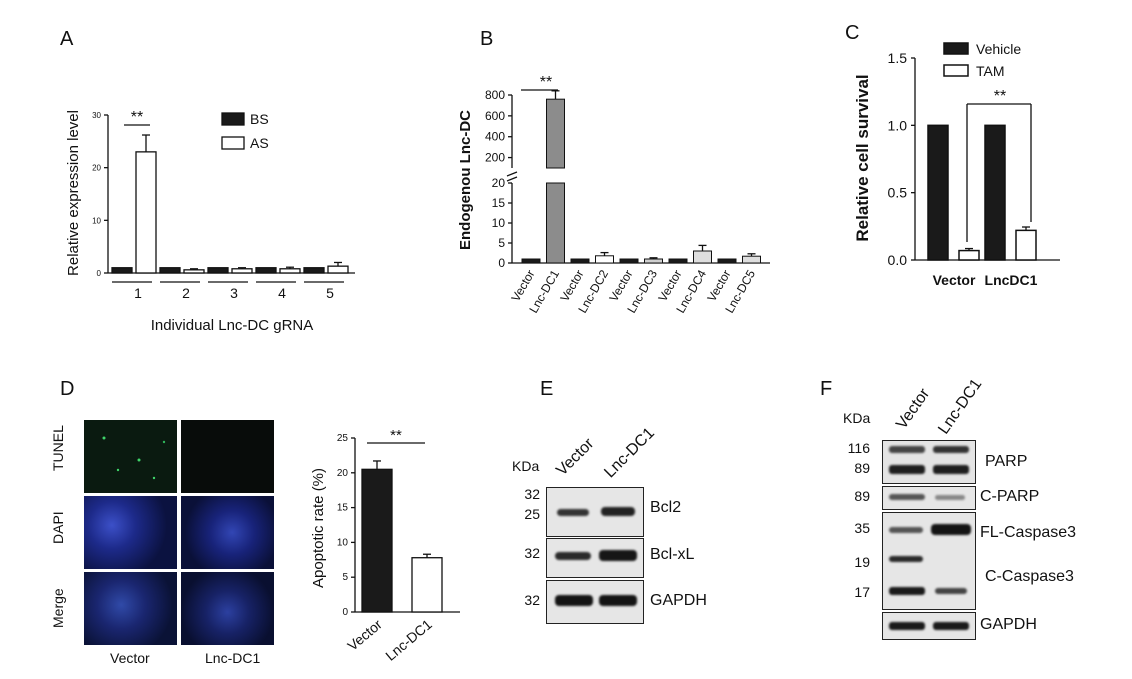  What do you see at coordinates (666, 507) in the screenshot?
I see `blot-e-label-bcl2: Bcl2` at bounding box center [666, 507].